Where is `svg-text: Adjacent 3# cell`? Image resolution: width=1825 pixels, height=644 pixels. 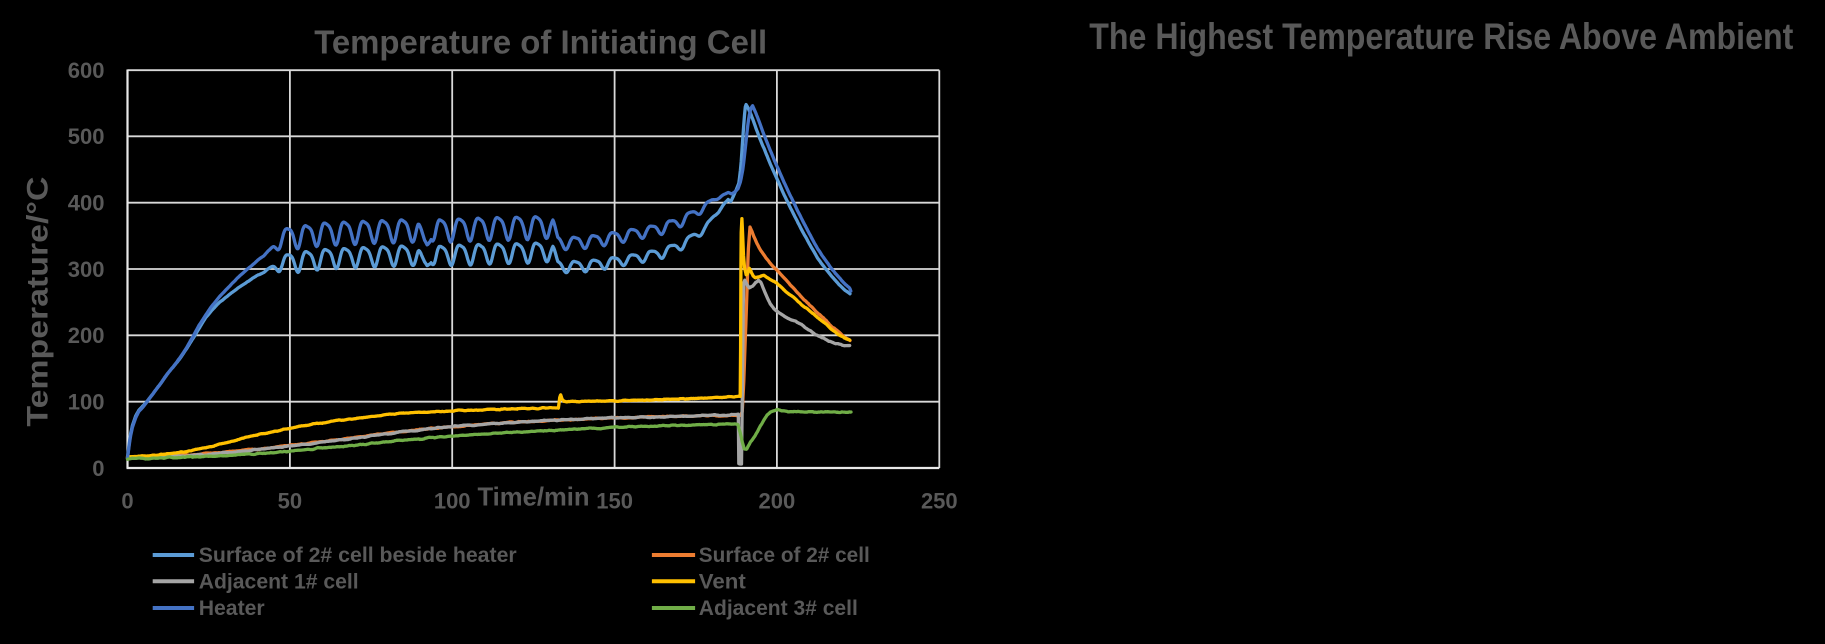 svg-text: Adjacent 3# cell is located at coordinates (778, 608).